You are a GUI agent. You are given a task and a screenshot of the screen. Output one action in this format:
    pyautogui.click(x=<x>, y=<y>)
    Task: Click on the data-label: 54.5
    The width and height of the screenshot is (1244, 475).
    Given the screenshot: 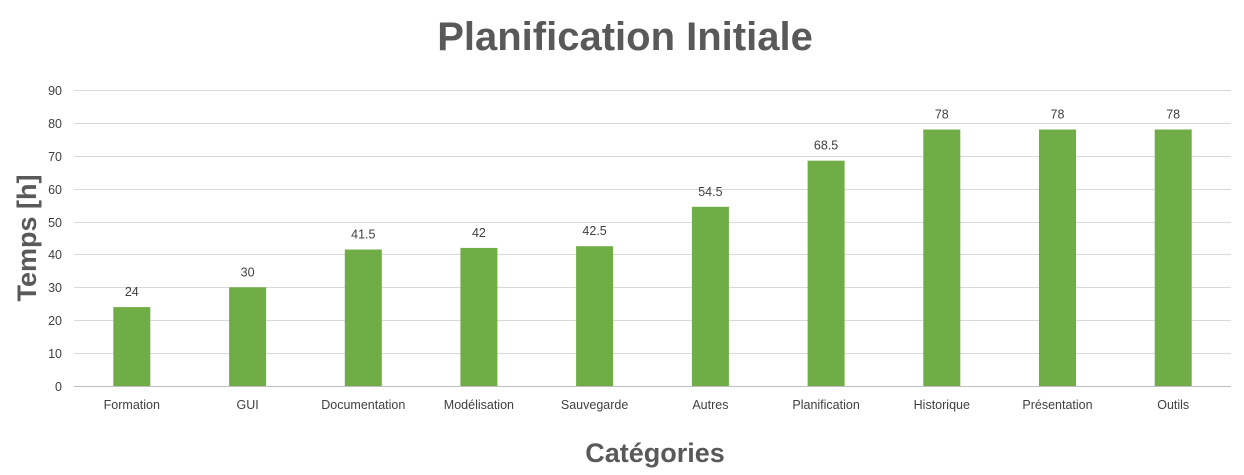 What is the action you would take?
    pyautogui.click(x=710, y=192)
    